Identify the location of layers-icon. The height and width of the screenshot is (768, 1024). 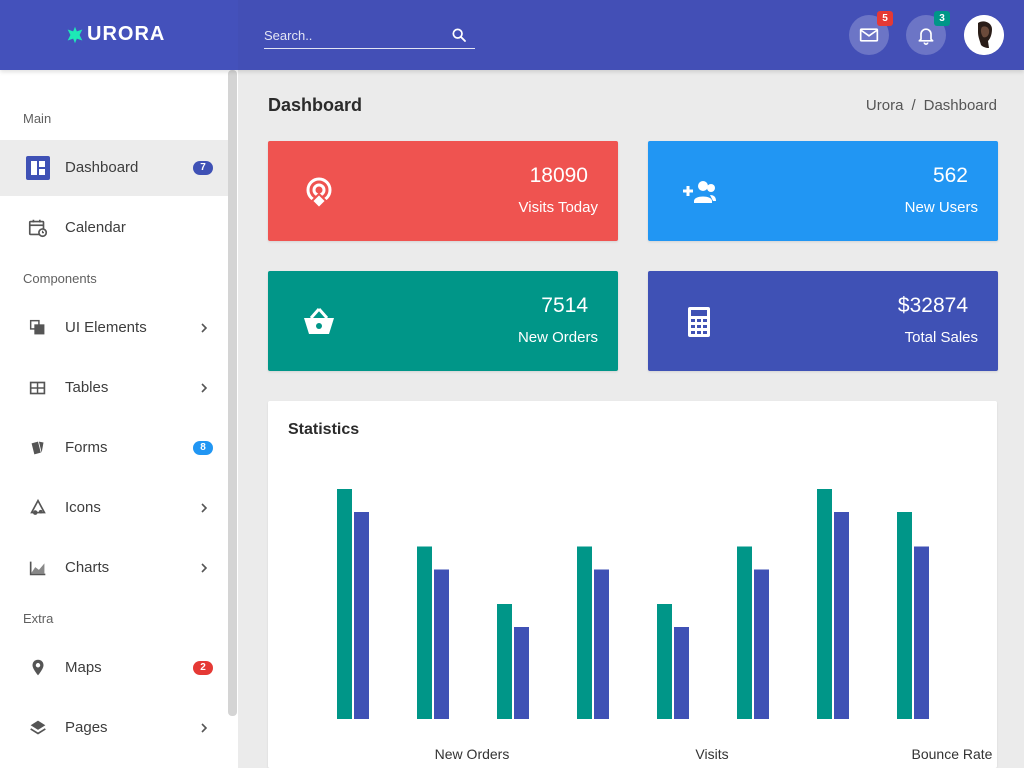
(38, 727).